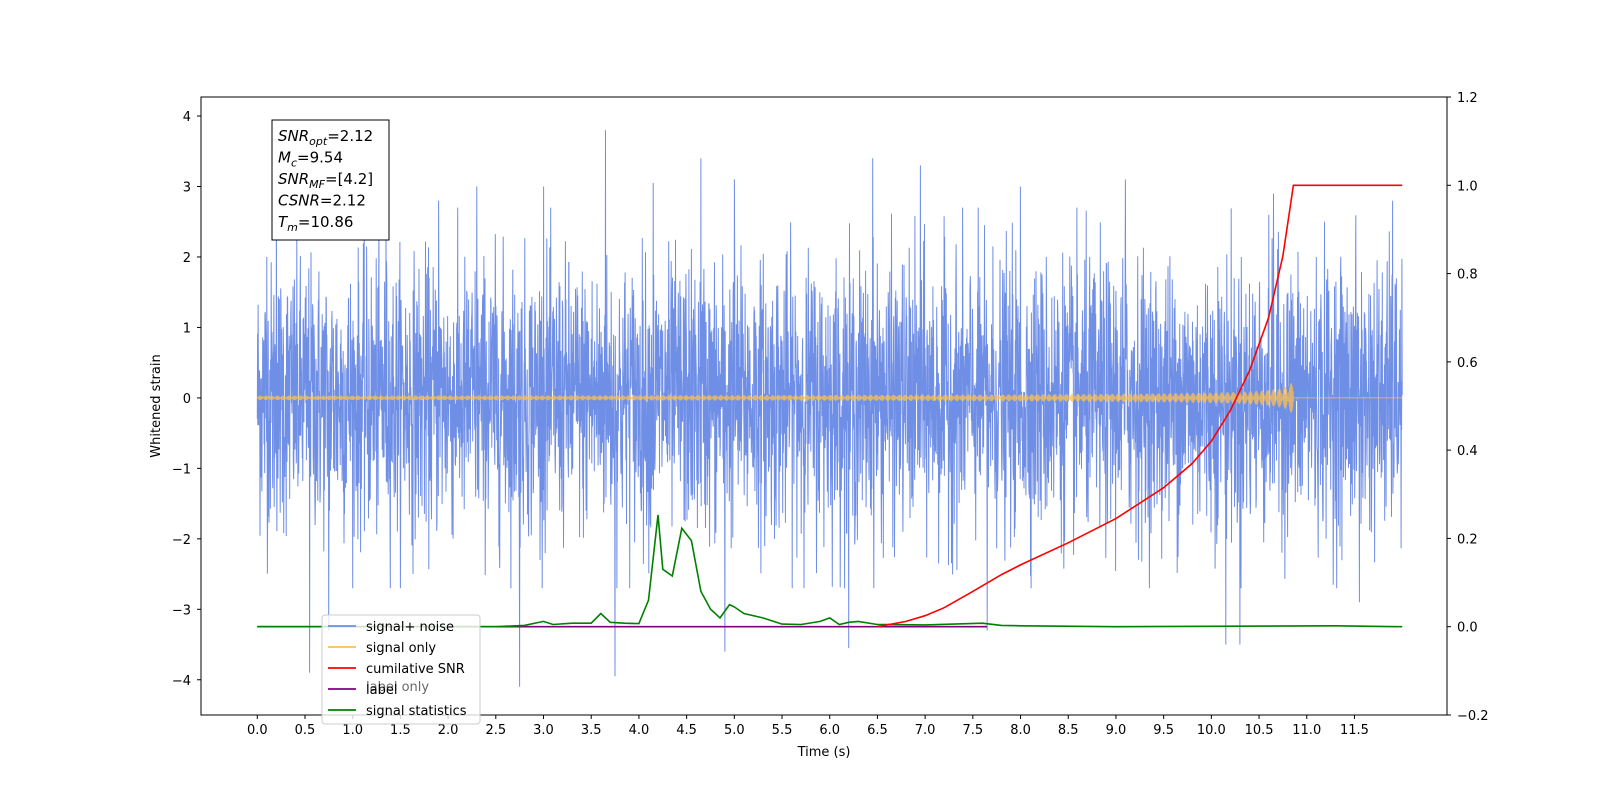 The height and width of the screenshot is (800, 1600). Describe the element at coordinates (325, 180) in the screenshot. I see `info-box-line: SNRMF=[4.2]` at that location.